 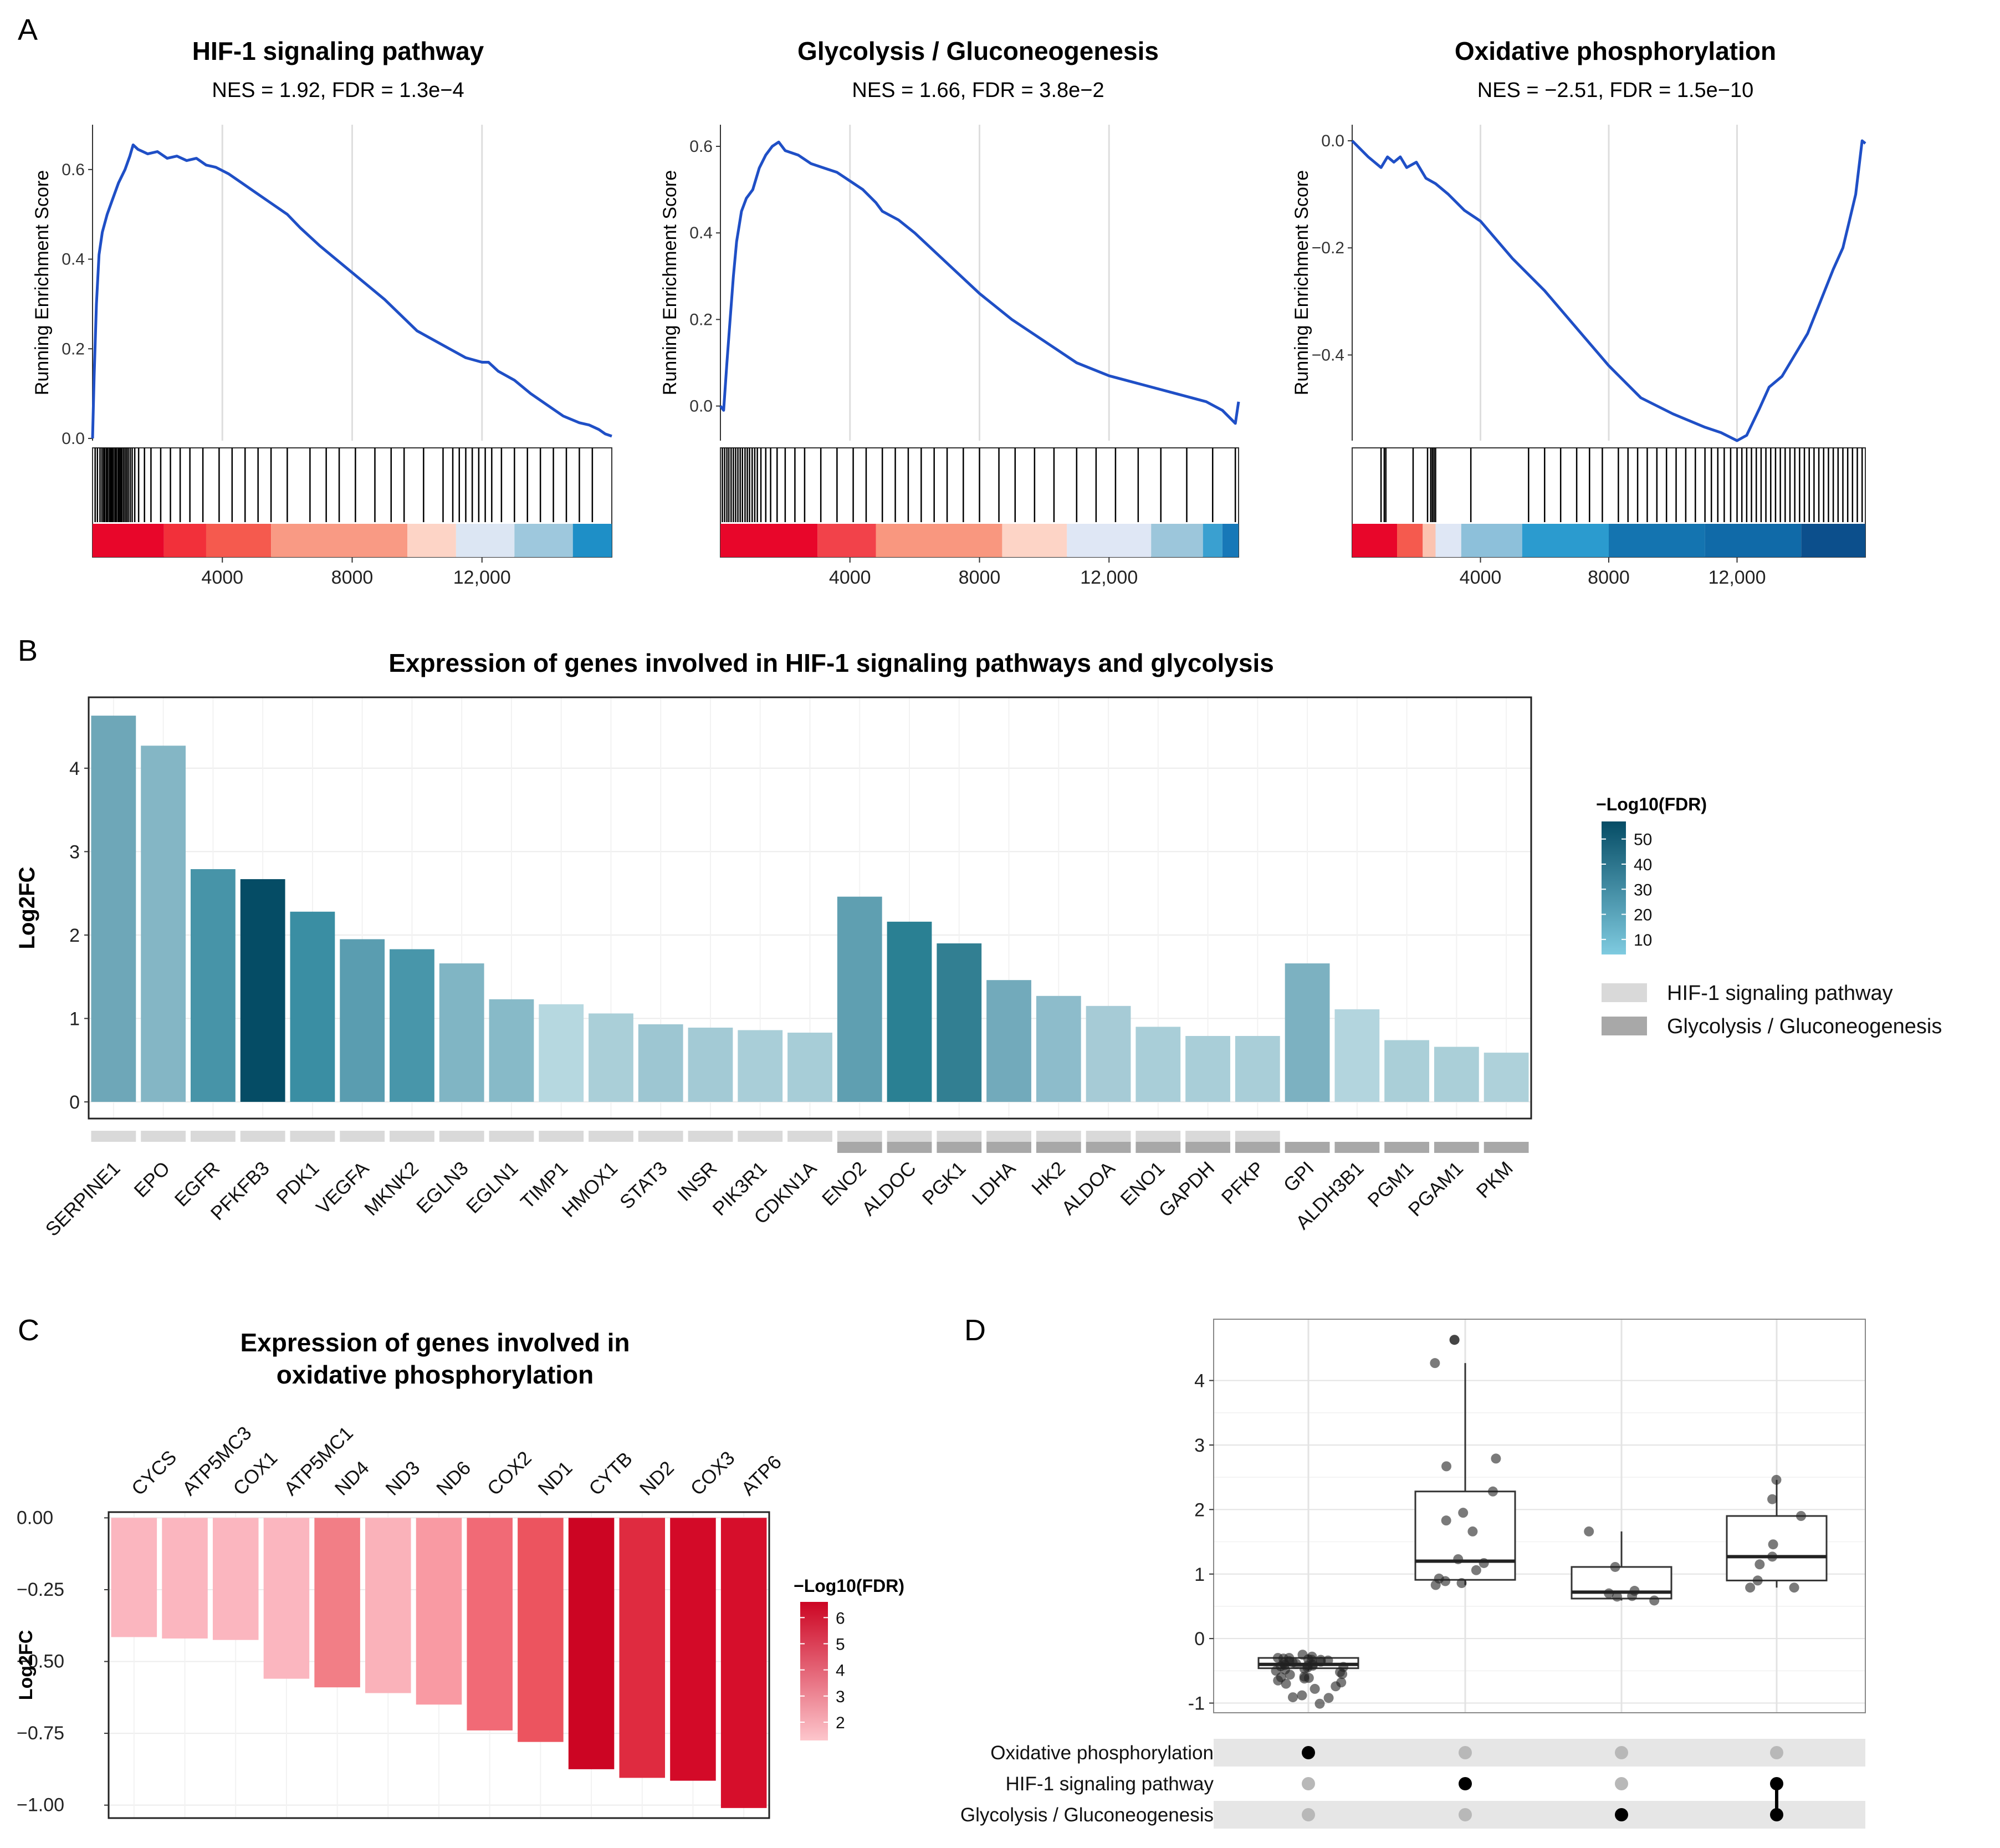 I want to click on y-axis-label: Log2FC, so click(x=27, y=908).